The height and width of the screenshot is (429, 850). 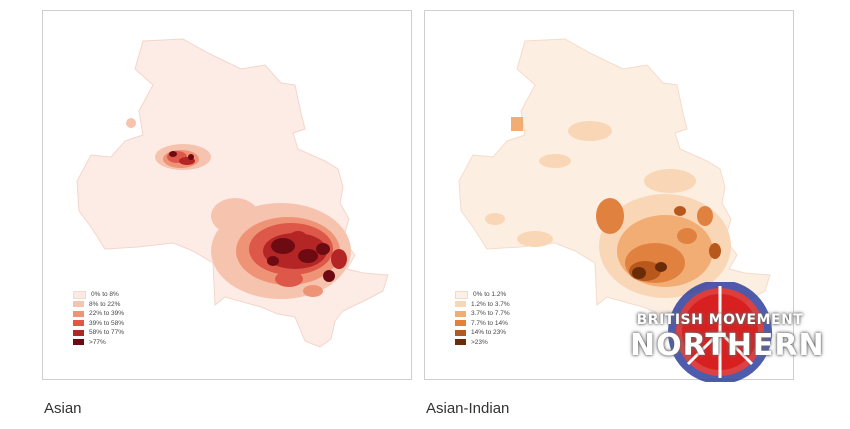 I want to click on legend-label: >77%, so click(x=97, y=342).